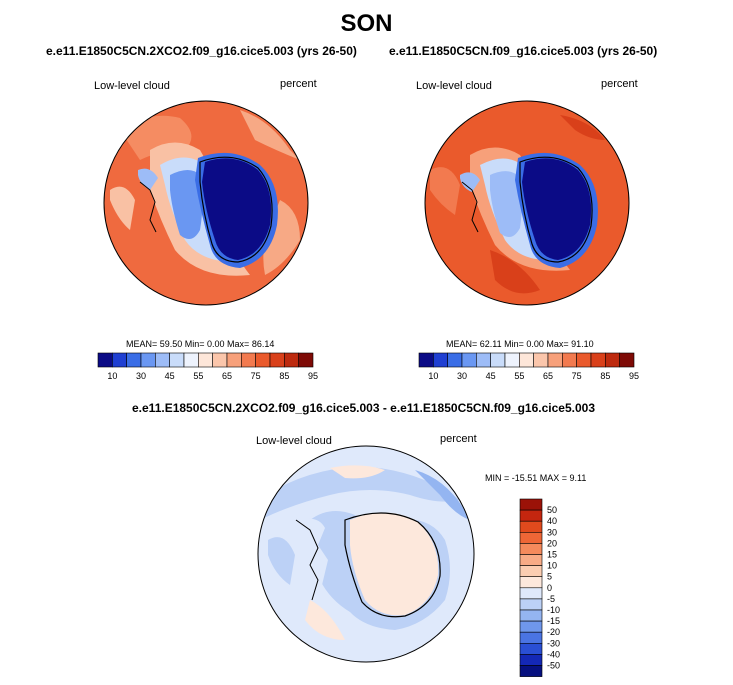  What do you see at coordinates (198, 376) in the screenshot?
I see `panel1-colorbar-tick-label: 55` at bounding box center [198, 376].